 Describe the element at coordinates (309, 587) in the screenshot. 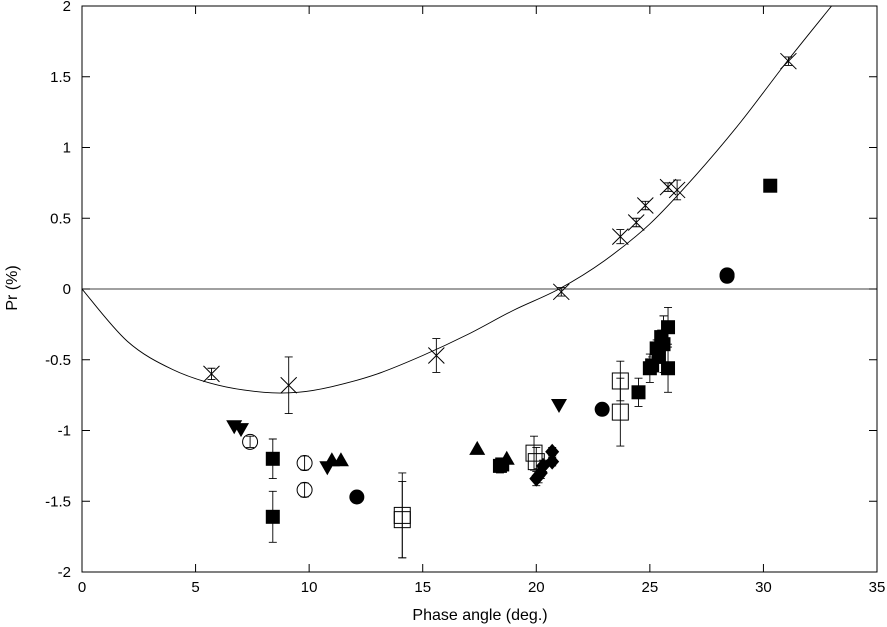

I see `x-tick-label: 10` at that location.